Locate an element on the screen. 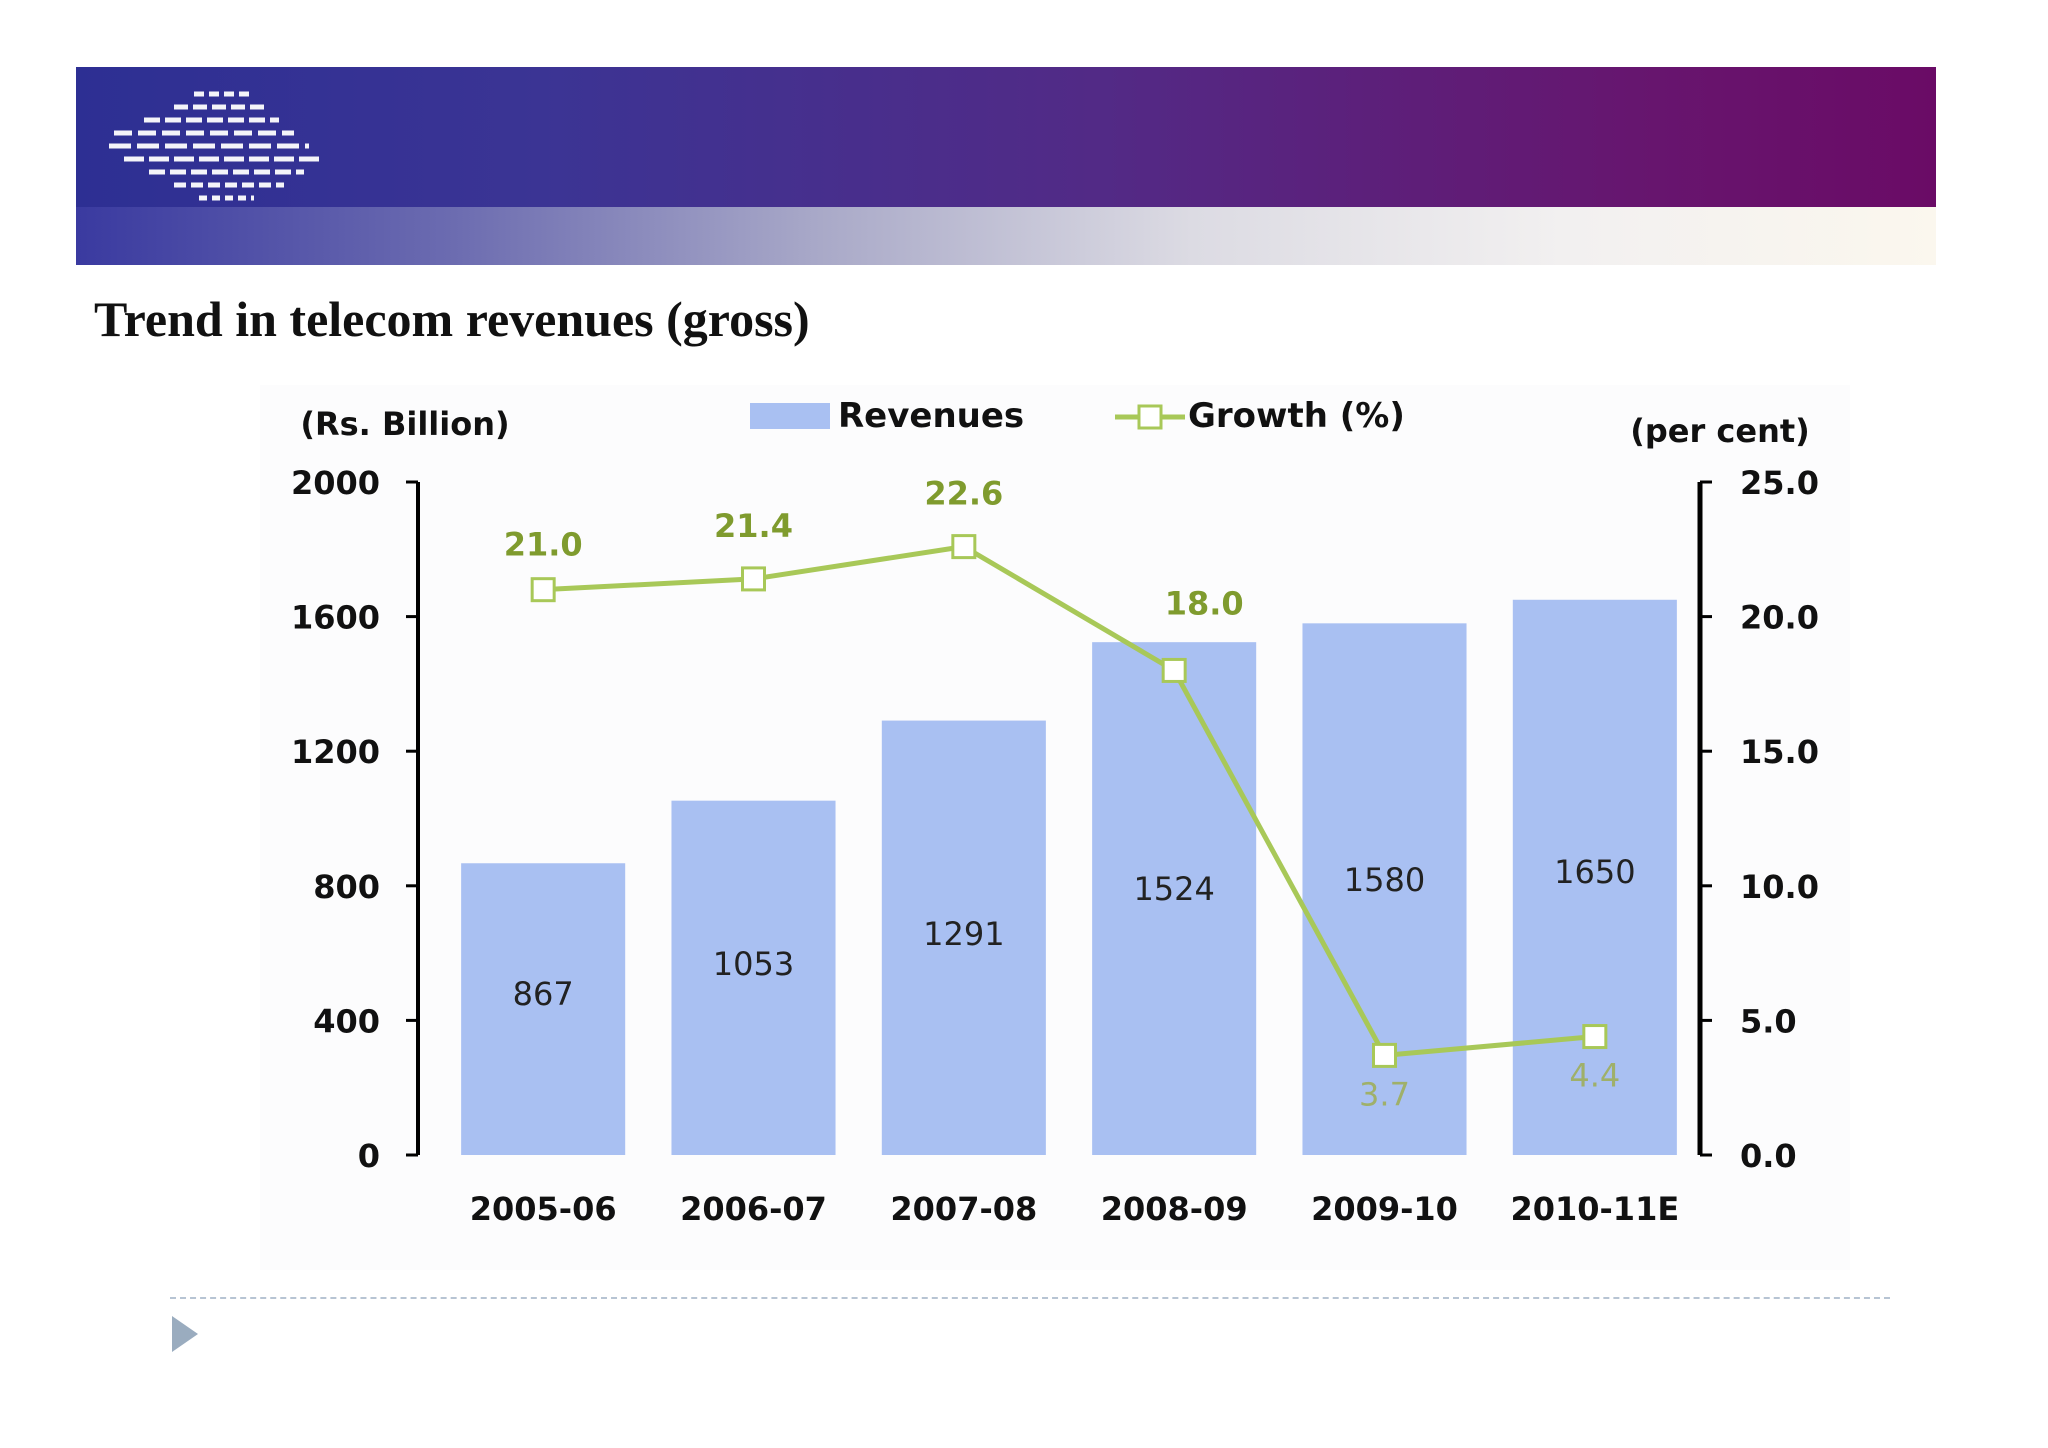 The height and width of the screenshot is (1448, 2048). left-axis-tick-label: 1600 is located at coordinates (335, 618).